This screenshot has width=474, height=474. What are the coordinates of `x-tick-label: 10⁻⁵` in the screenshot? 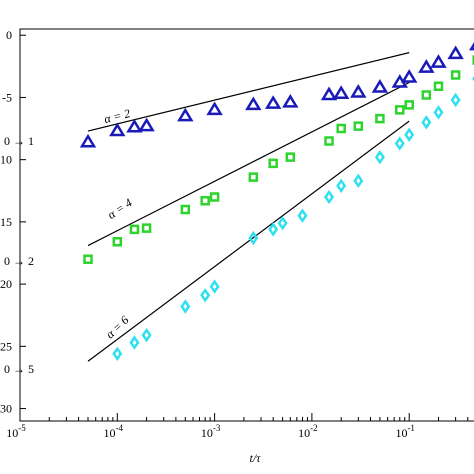 It's located at (16, 431).